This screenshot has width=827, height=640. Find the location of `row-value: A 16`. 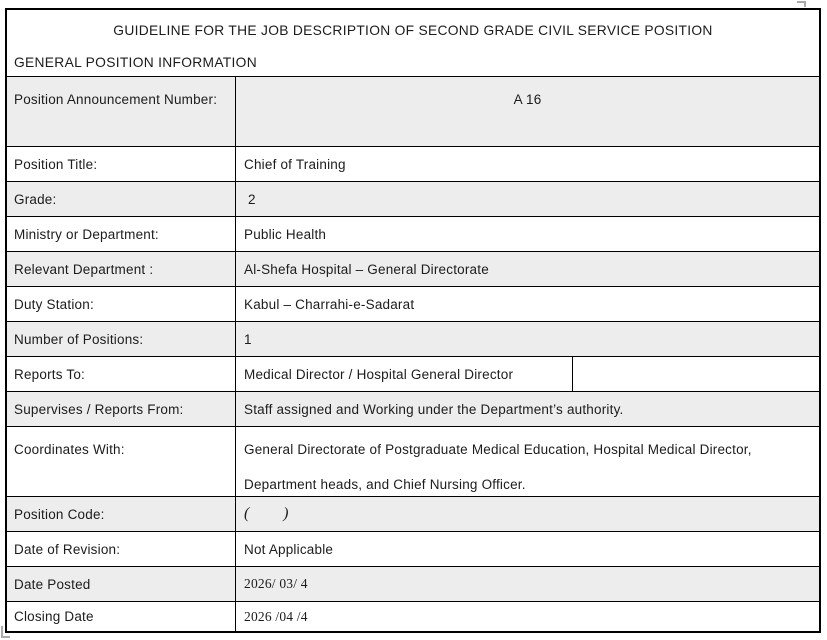

row-value: A 16 is located at coordinates (527, 99).